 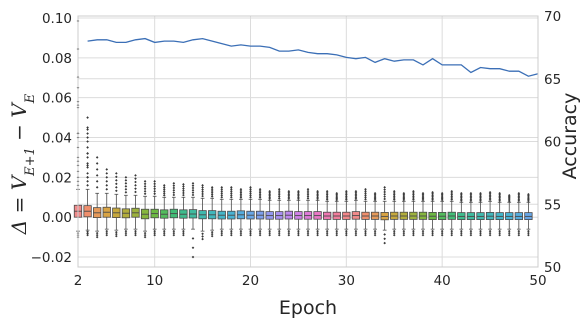 What do you see at coordinates (537, 281) in the screenshot?
I see `x-tick-label: 50` at bounding box center [537, 281].